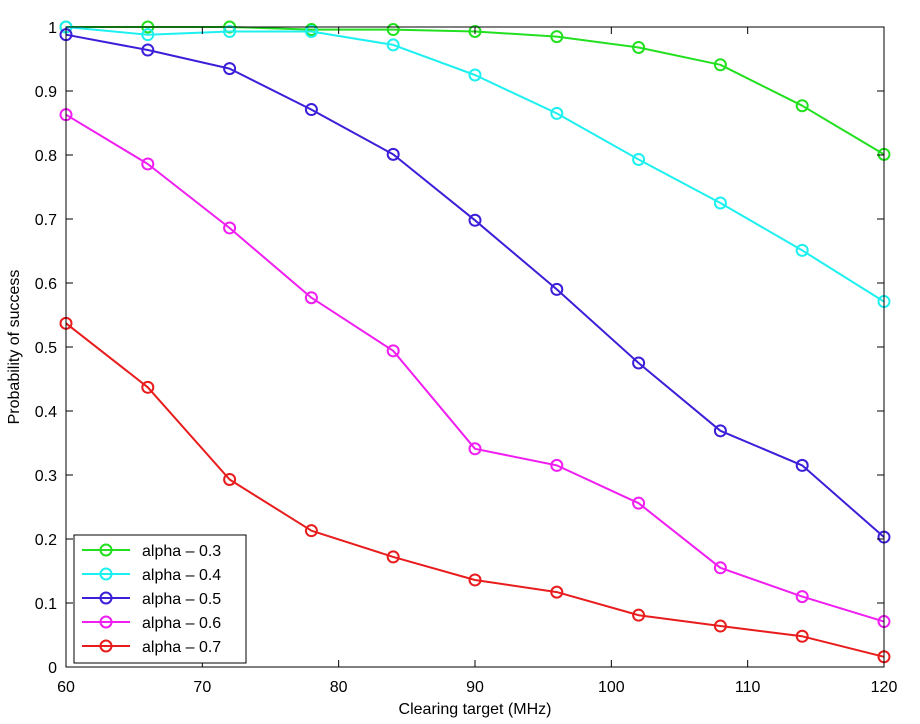 This screenshot has width=920, height=724. I want to click on legend-item: alpha – 0.6, so click(151, 623).